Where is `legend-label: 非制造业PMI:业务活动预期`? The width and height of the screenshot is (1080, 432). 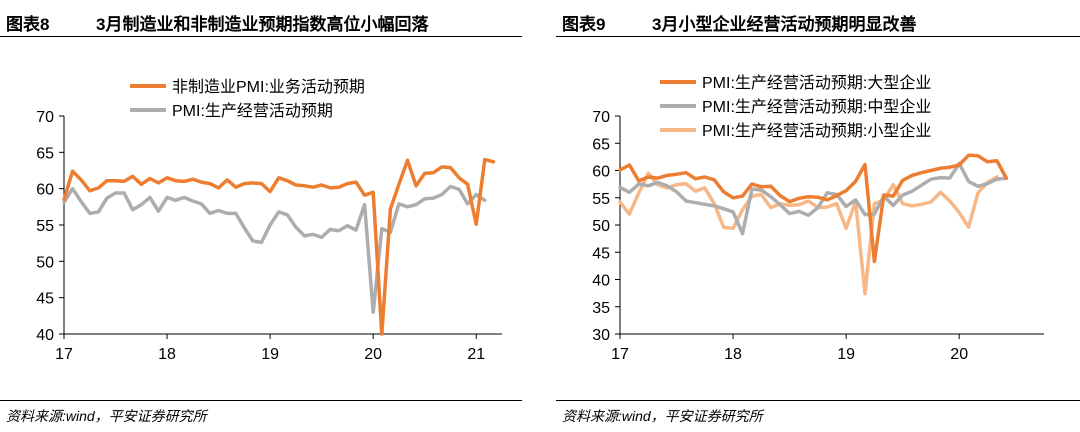 legend-label: 非制造业PMI:业务活动预期 is located at coordinates (268, 87).